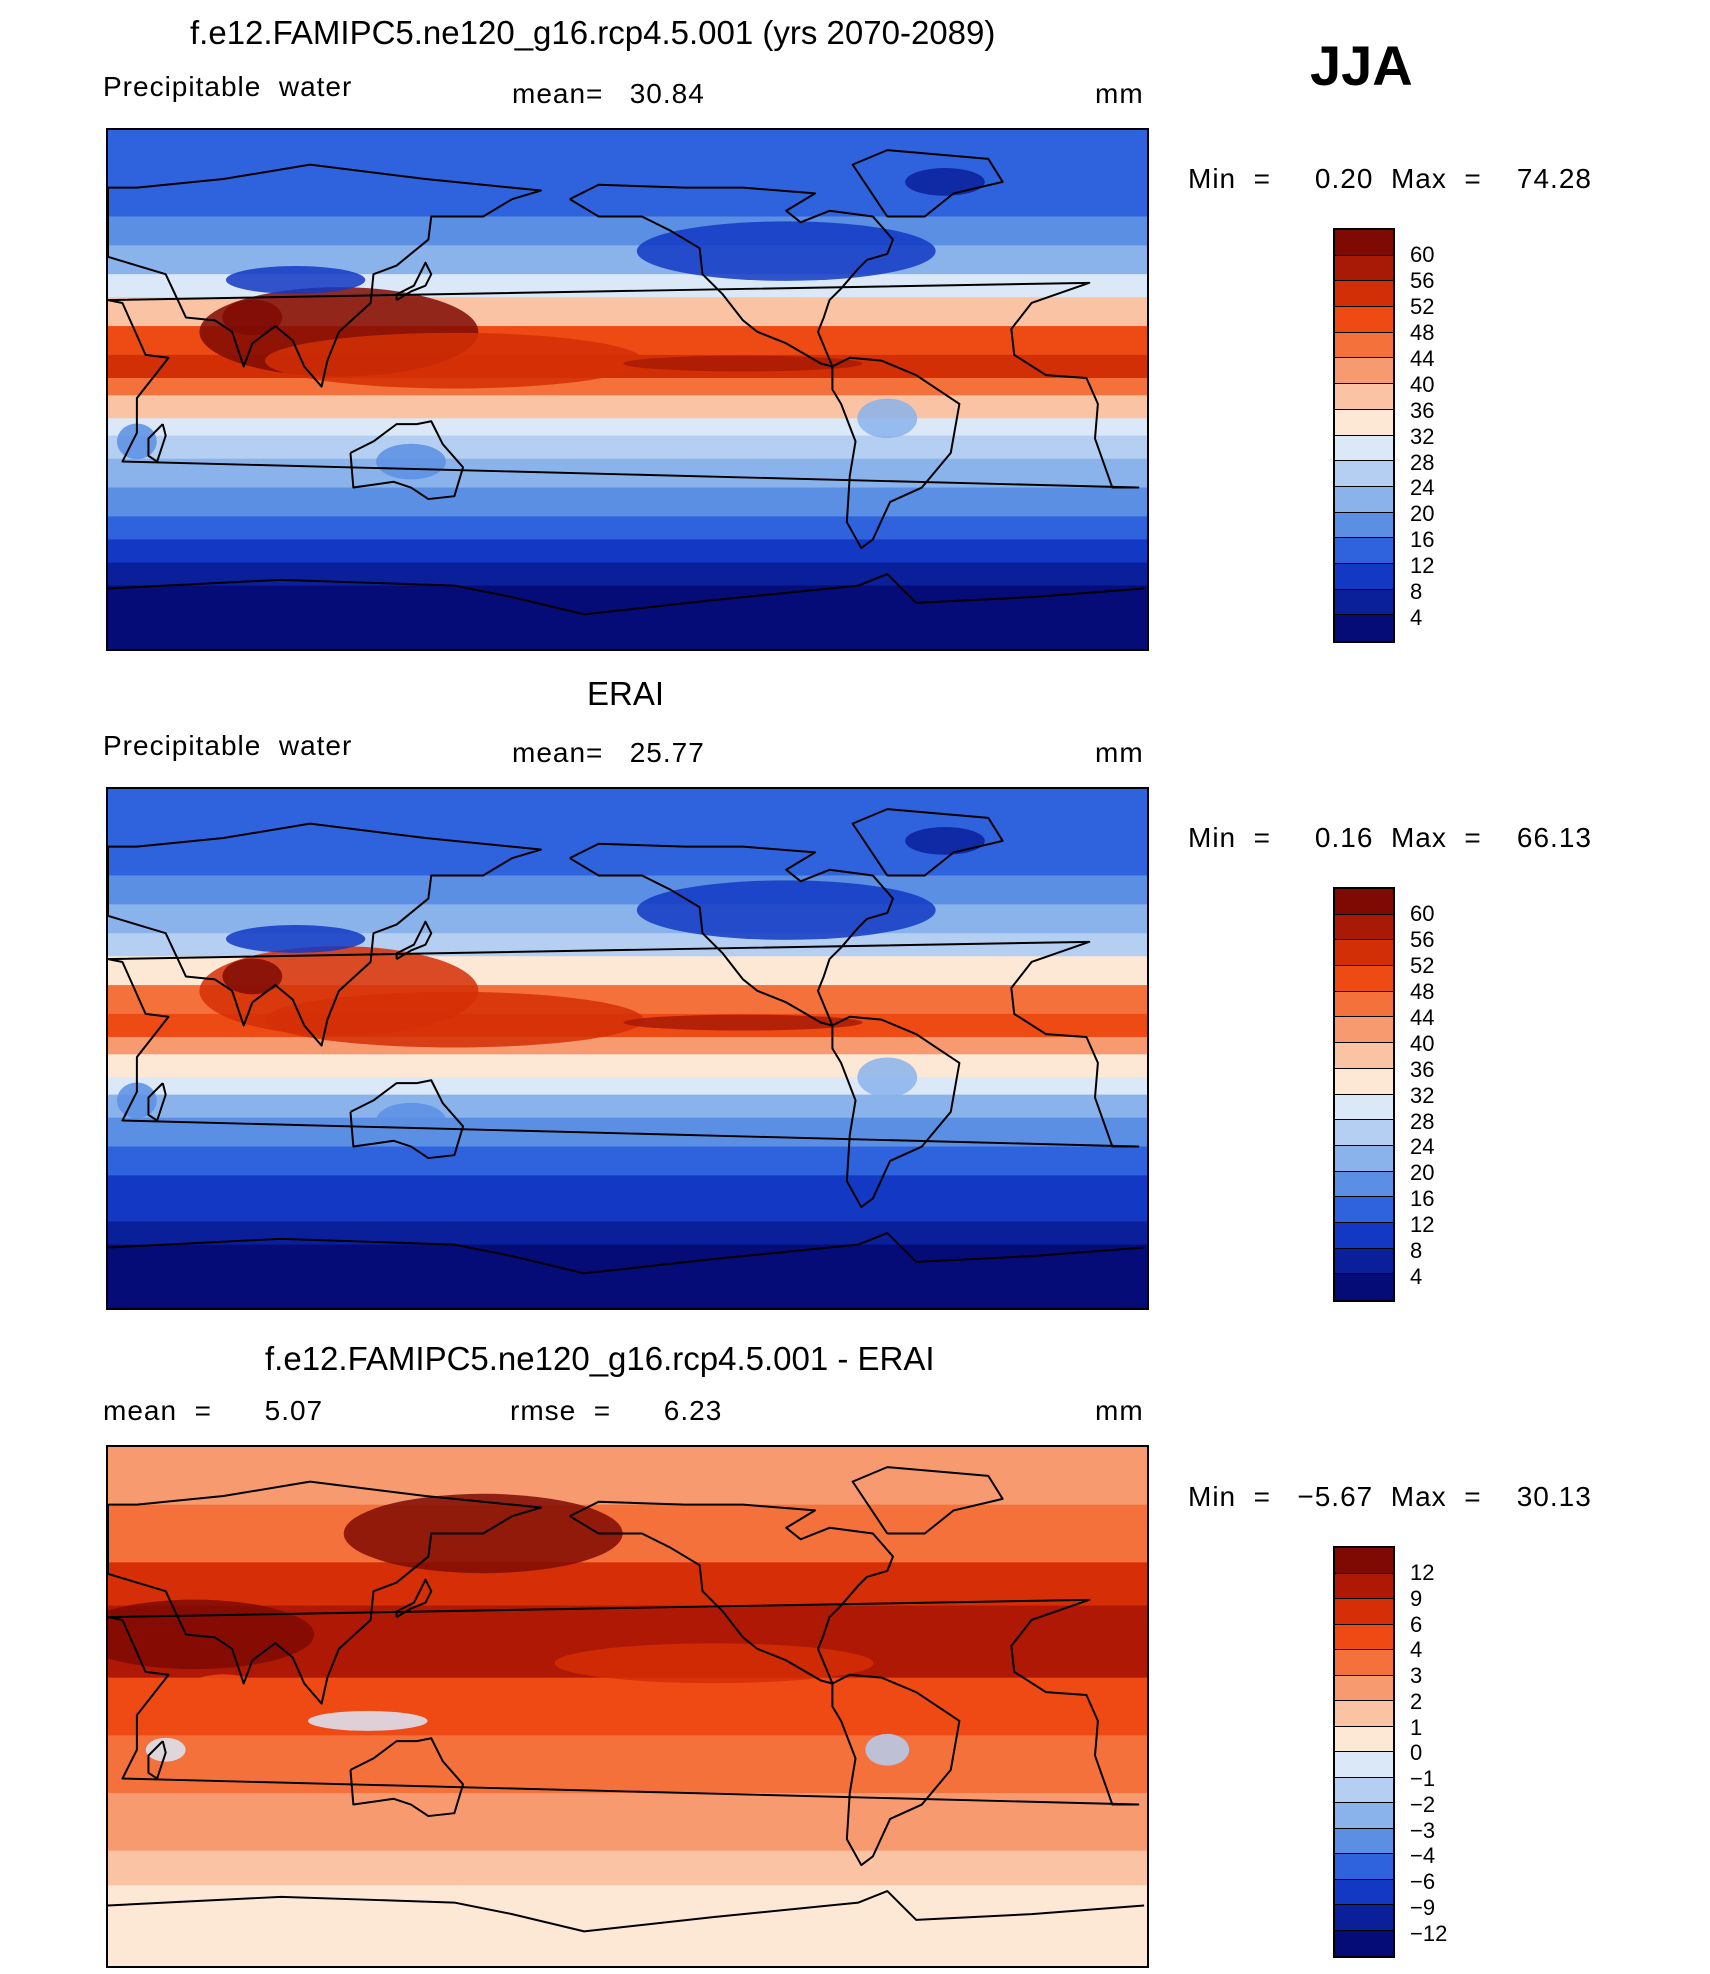 This screenshot has width=1710, height=1974. I want to click on panel-3-colorbar, so click(1364, 1752).